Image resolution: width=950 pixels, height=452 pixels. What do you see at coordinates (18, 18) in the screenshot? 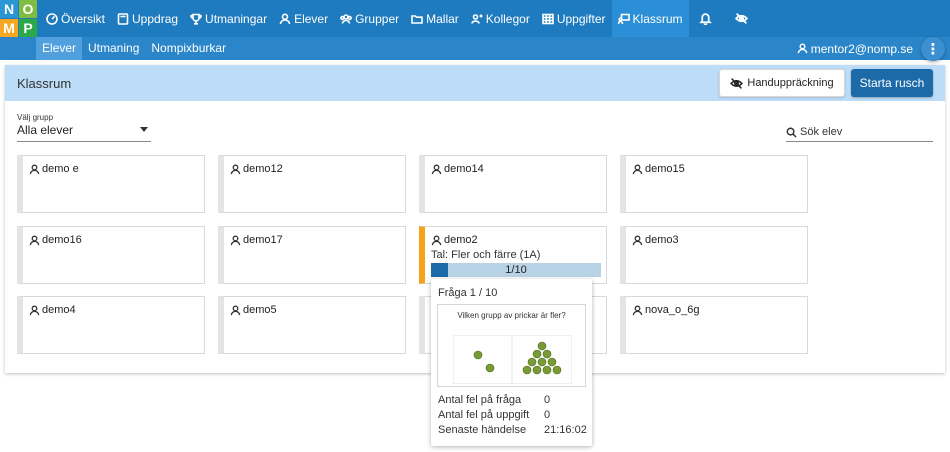
I see `nomp-logo: N O M P` at bounding box center [18, 18].